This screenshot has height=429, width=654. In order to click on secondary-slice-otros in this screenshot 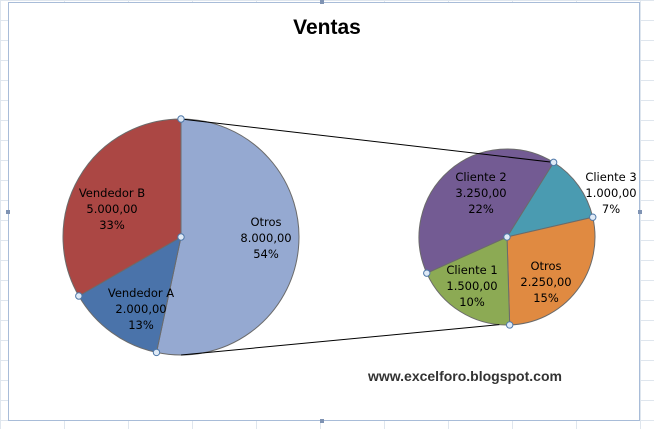, I will do `click(551, 271)`.